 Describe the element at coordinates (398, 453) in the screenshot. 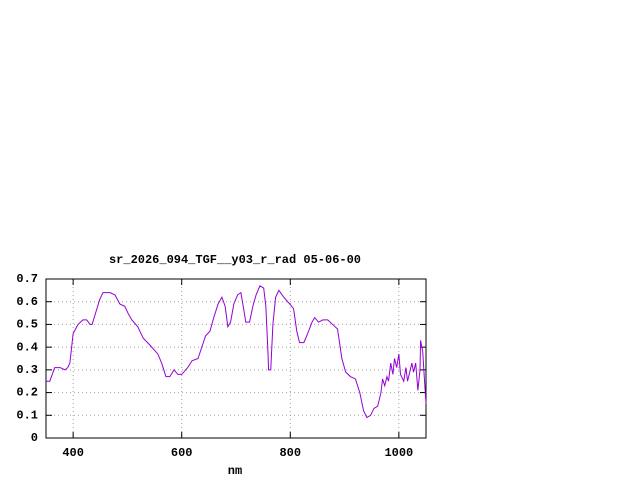

I see `x-tick-label: 1000` at that location.